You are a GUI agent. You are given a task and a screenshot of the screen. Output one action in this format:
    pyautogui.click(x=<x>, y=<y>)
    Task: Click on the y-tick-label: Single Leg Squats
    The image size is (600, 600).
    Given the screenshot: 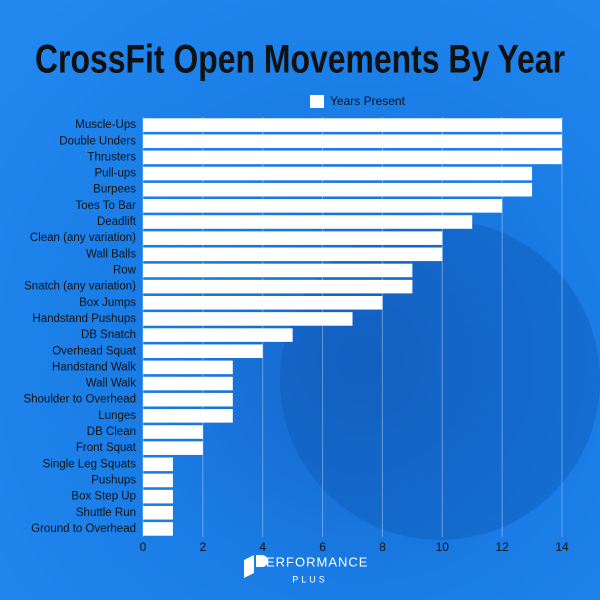 What is the action you would take?
    pyautogui.click(x=90, y=464)
    